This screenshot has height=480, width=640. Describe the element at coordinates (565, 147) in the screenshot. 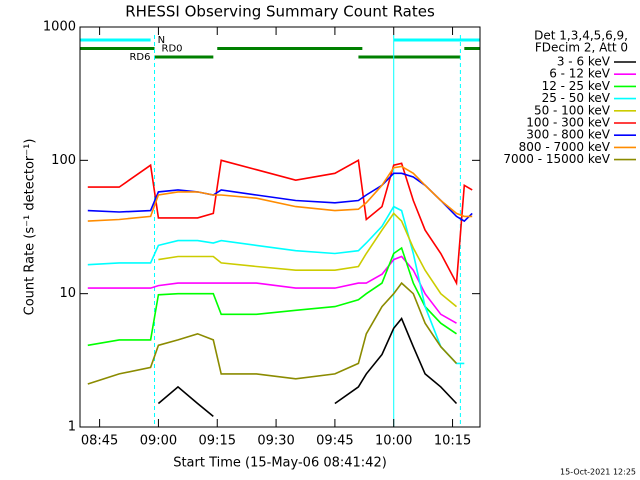

I see `legend-label: 800 - 7000 keV` at that location.